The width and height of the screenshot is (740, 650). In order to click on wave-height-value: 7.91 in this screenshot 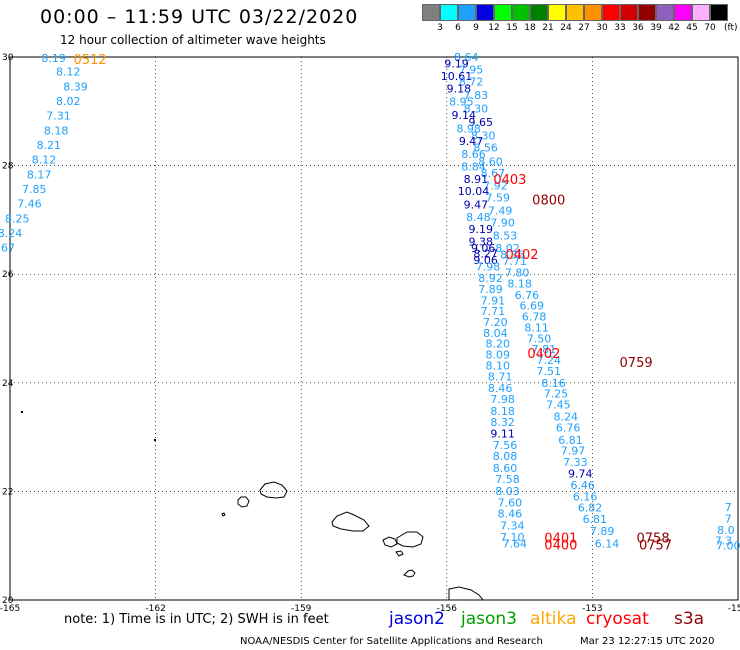, I will do `click(493, 300)`.